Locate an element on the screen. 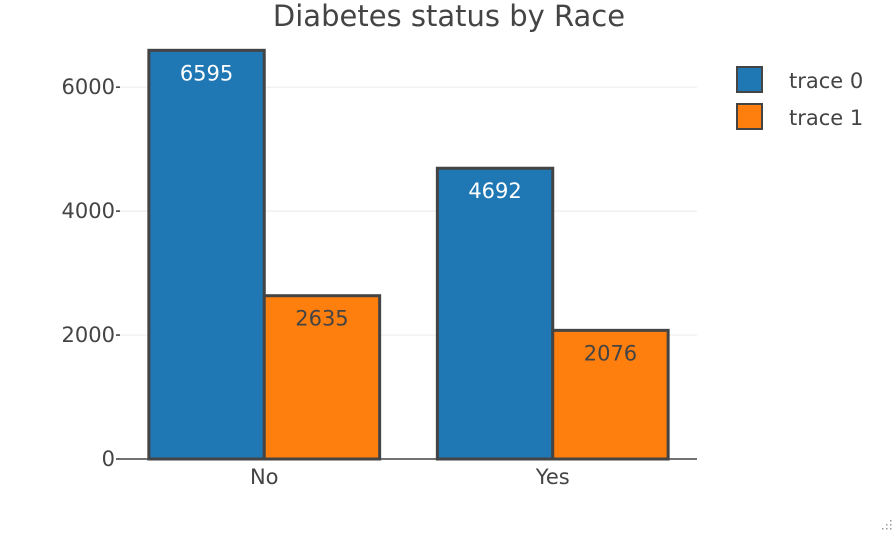  bar-value-label: 4692 is located at coordinates (494, 191).